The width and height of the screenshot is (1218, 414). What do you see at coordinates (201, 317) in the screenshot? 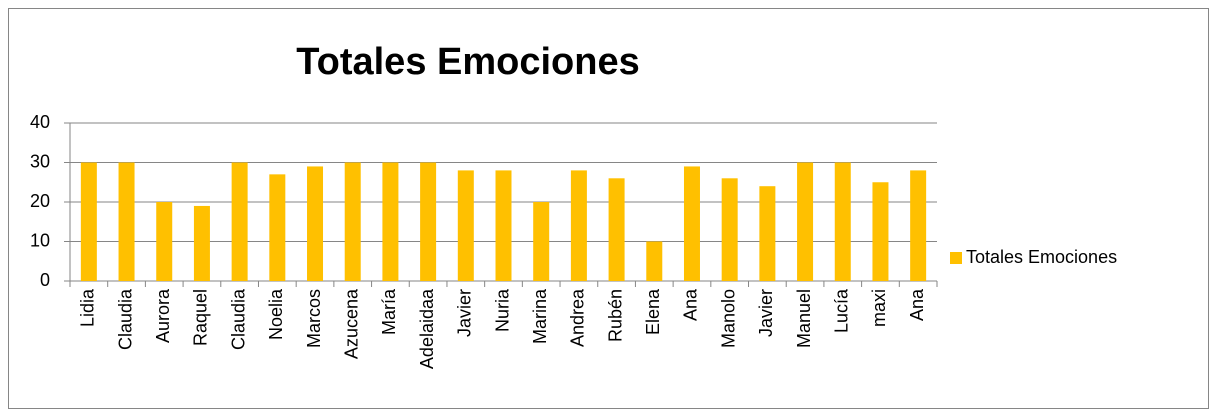
I see `x-tick-label: Raquel` at bounding box center [201, 317].